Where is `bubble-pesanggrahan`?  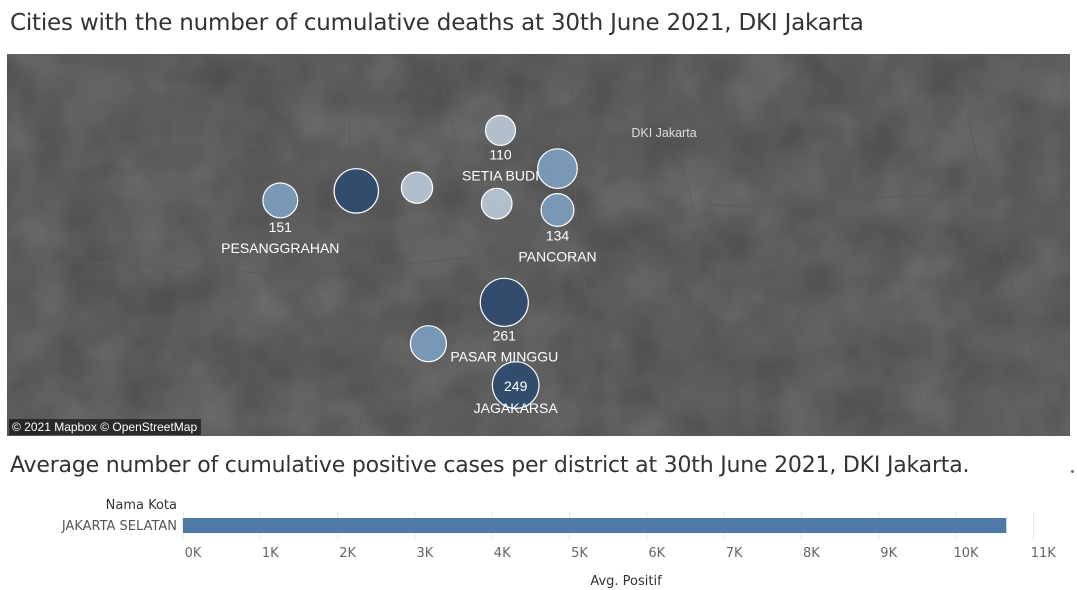 bubble-pesanggrahan is located at coordinates (280, 200).